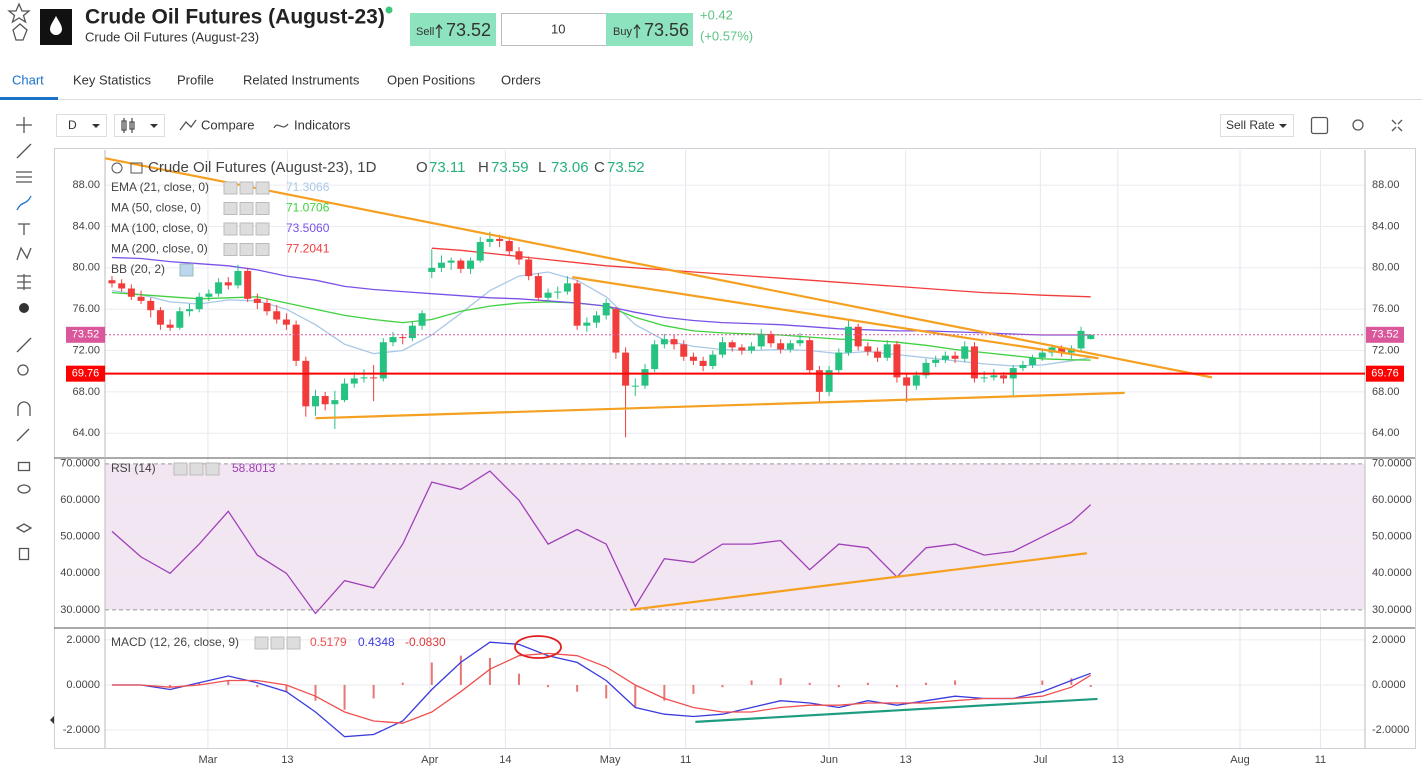 The width and height of the screenshot is (1422, 769). I want to click on compare-icon, so click(188, 125).